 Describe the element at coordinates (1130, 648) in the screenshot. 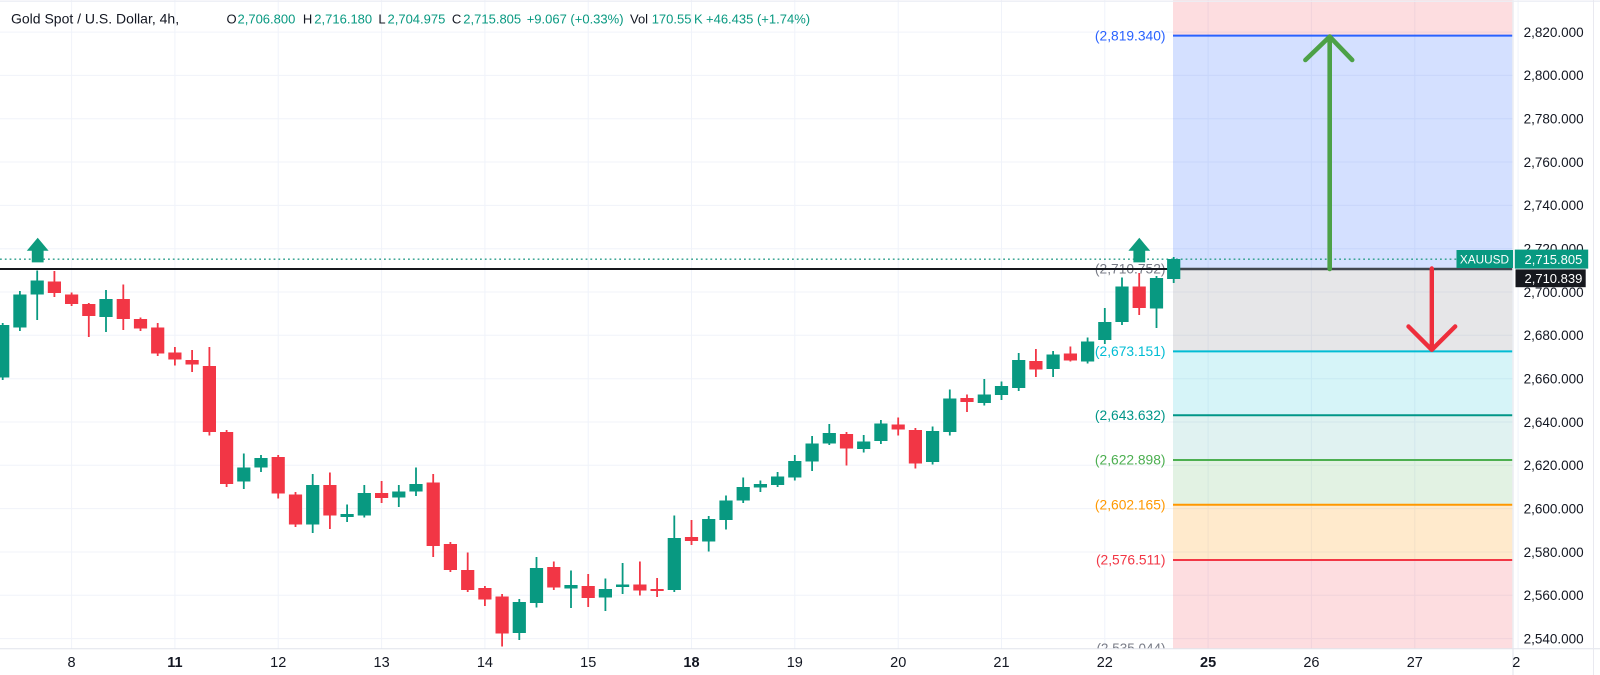

I see `svg-text: (2,535.044)` at that location.